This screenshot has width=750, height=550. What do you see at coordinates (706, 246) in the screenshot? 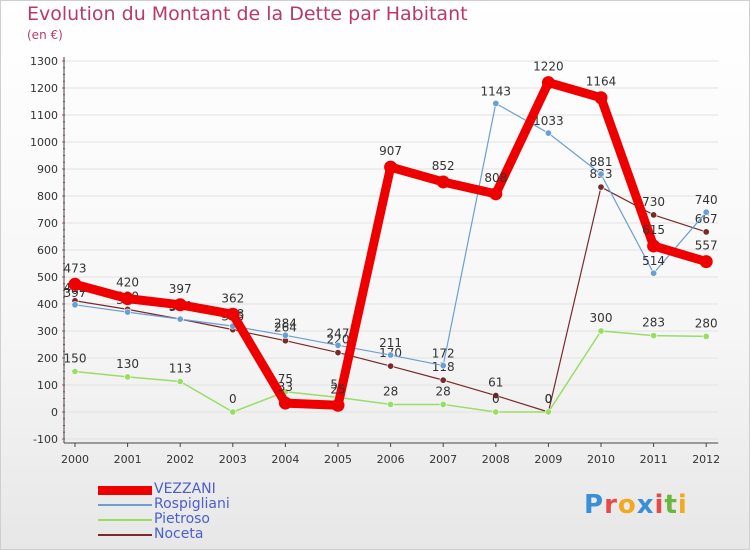
I see `data-label-vezzani: 557` at bounding box center [706, 246].